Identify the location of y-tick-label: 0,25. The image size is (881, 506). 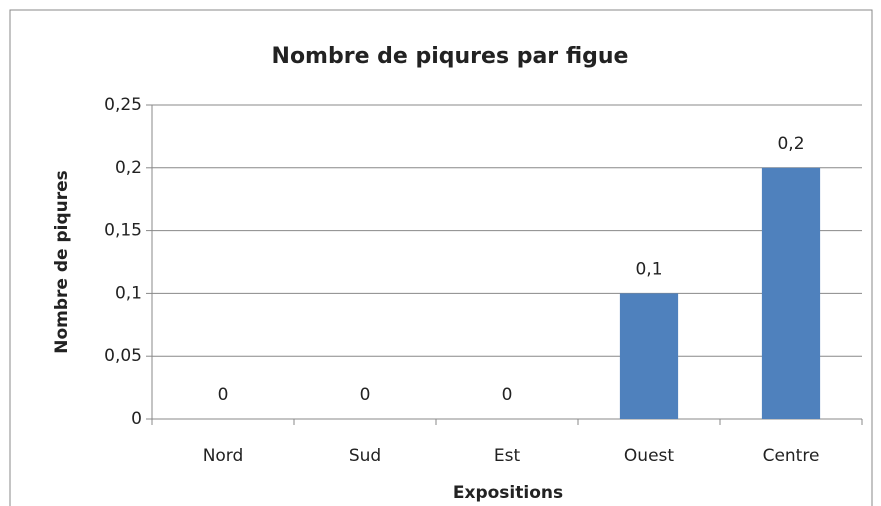
(123, 105).